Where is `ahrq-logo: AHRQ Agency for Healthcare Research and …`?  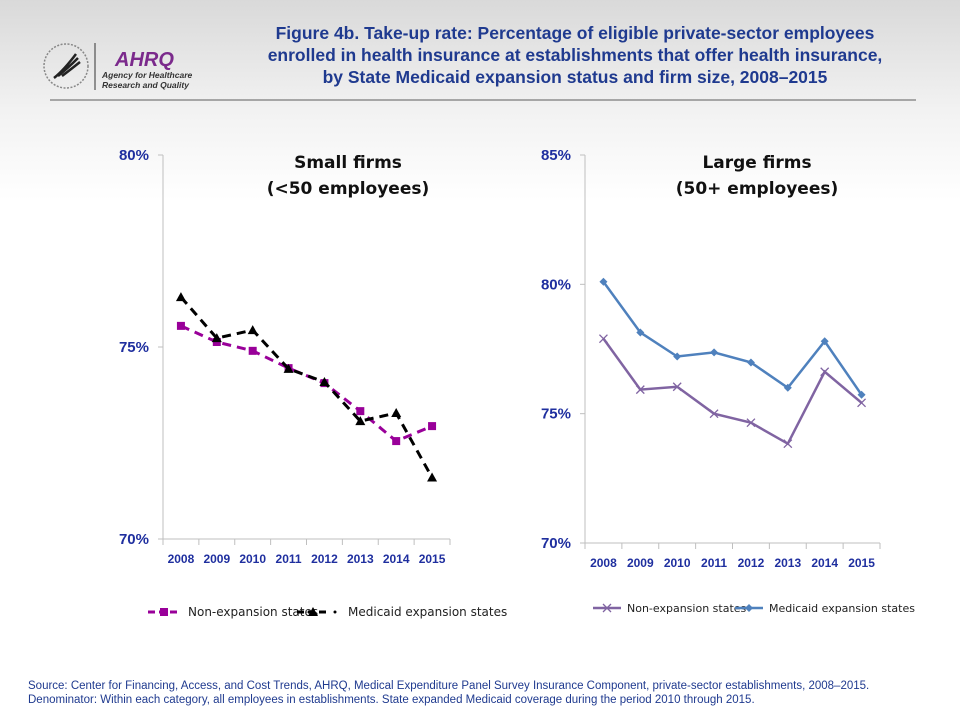 ahrq-logo: AHRQ Agency for Healthcare Research and … is located at coordinates (125, 68).